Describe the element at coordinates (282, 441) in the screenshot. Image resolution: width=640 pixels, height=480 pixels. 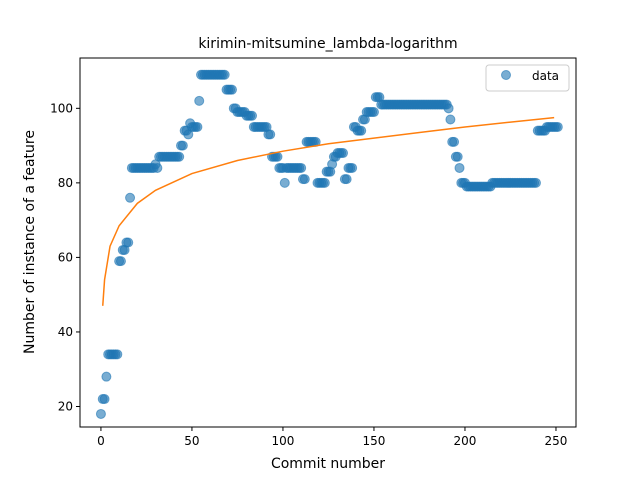
I see `x-tick-label: 100` at that location.